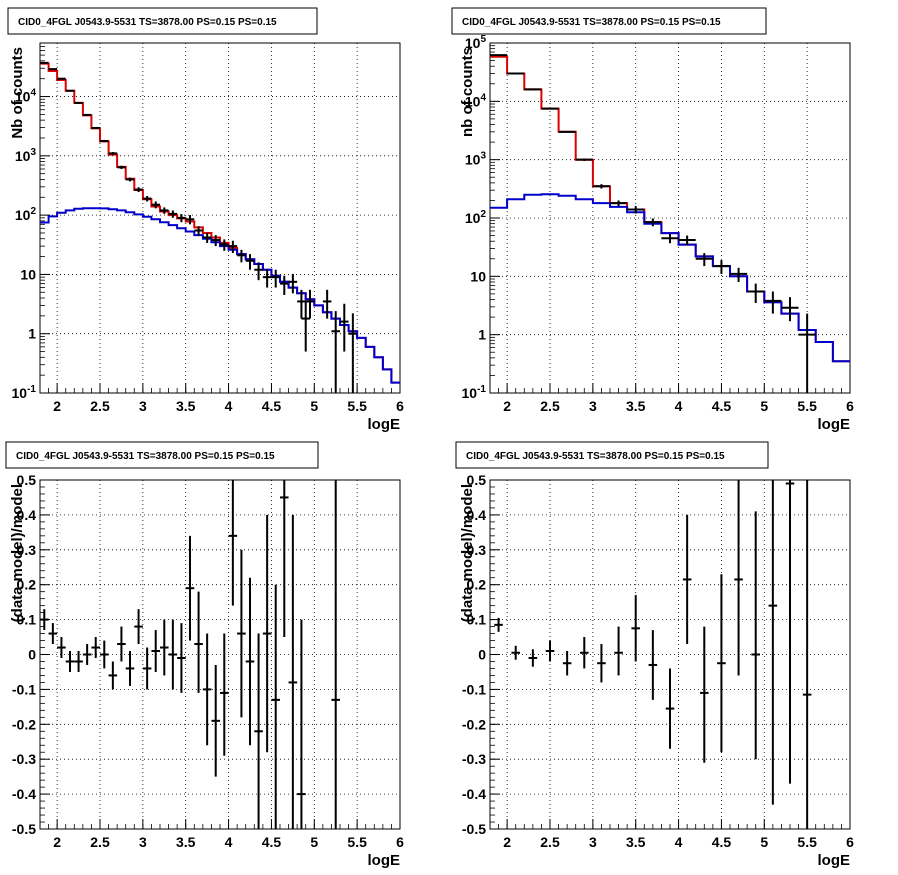 The height and width of the screenshot is (875, 898). I want to click on y-tick-label: 10⁴, so click(476, 100).